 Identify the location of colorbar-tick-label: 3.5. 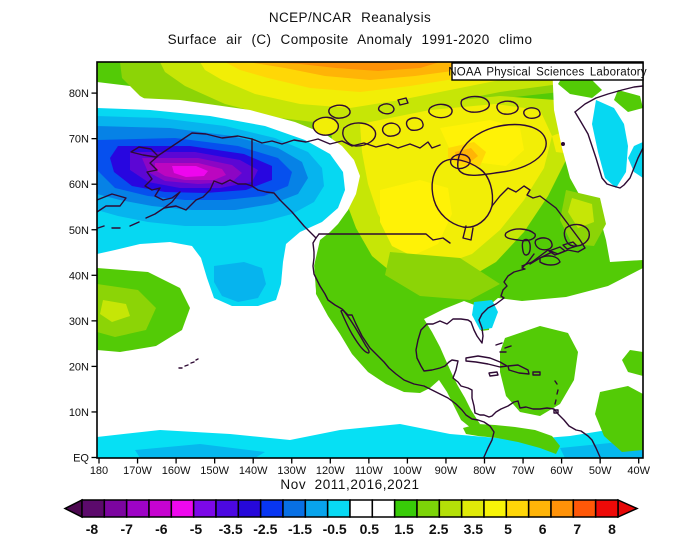
(474, 529).